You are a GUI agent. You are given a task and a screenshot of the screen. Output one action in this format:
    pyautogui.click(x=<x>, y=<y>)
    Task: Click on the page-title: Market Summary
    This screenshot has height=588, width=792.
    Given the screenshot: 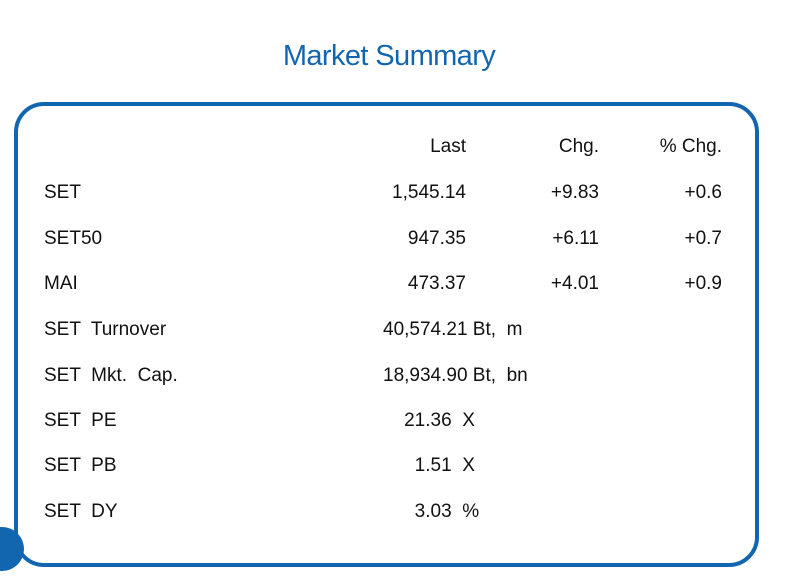 What is the action you would take?
    pyautogui.click(x=389, y=56)
    